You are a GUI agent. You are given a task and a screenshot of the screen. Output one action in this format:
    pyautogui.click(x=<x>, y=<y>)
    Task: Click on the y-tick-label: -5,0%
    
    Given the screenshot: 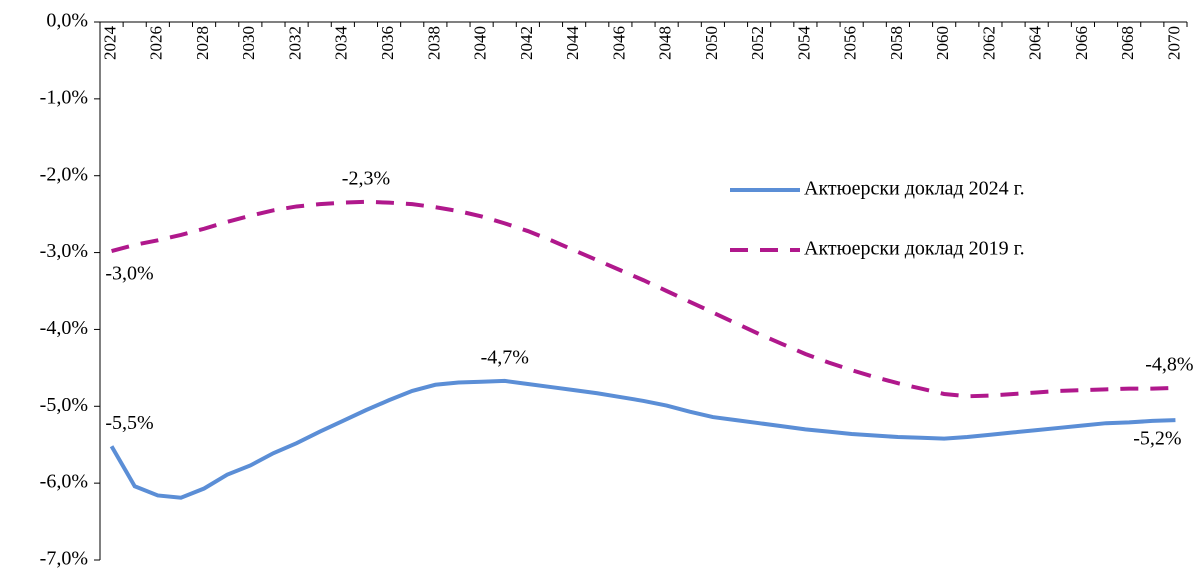 What is the action you would take?
    pyautogui.click(x=64, y=405)
    